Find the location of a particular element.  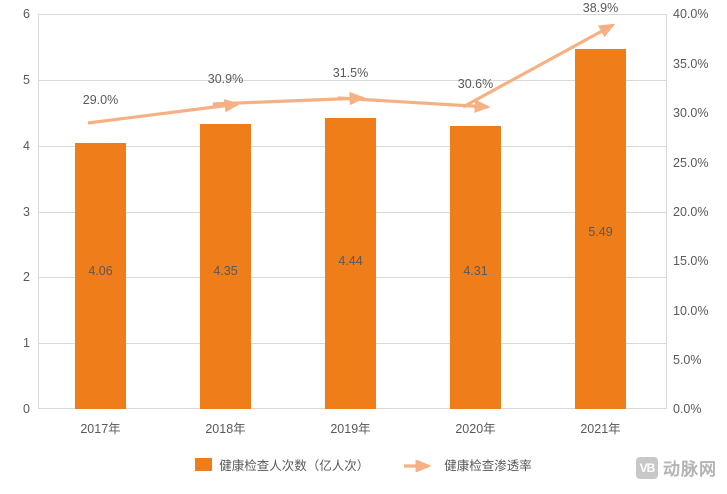

y-axis-left-tick: 5 is located at coordinates (26, 80).